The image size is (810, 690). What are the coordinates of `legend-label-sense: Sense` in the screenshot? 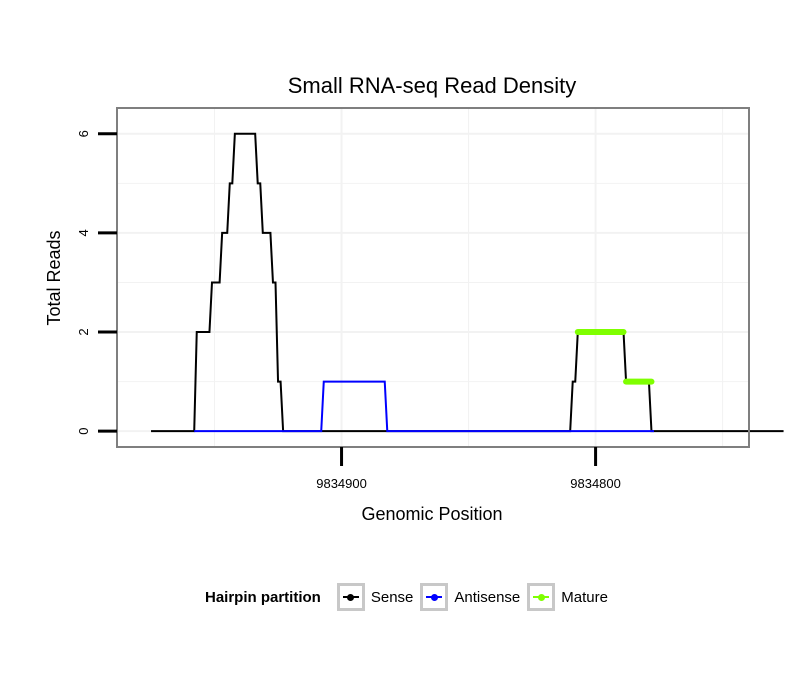 It's located at (392, 597).